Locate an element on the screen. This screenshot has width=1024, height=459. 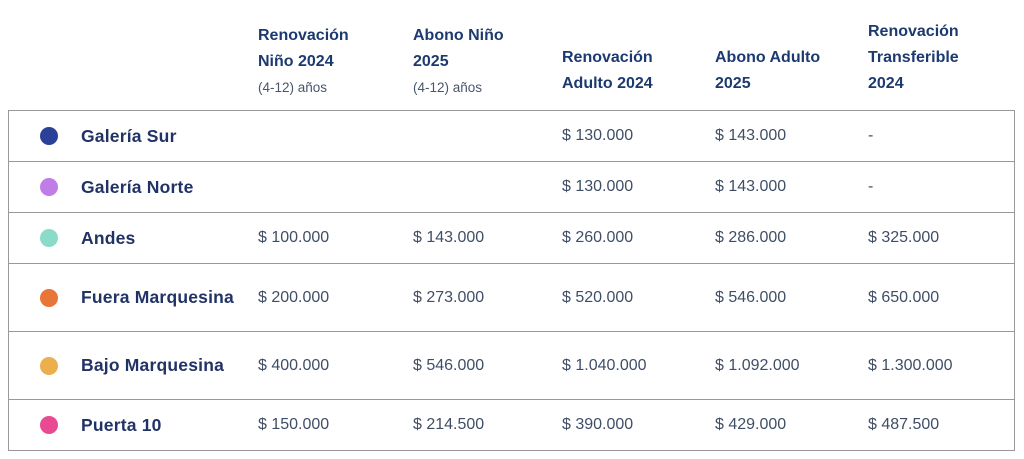
price-cell: $ 1.300.000 is located at coordinates (910, 365).